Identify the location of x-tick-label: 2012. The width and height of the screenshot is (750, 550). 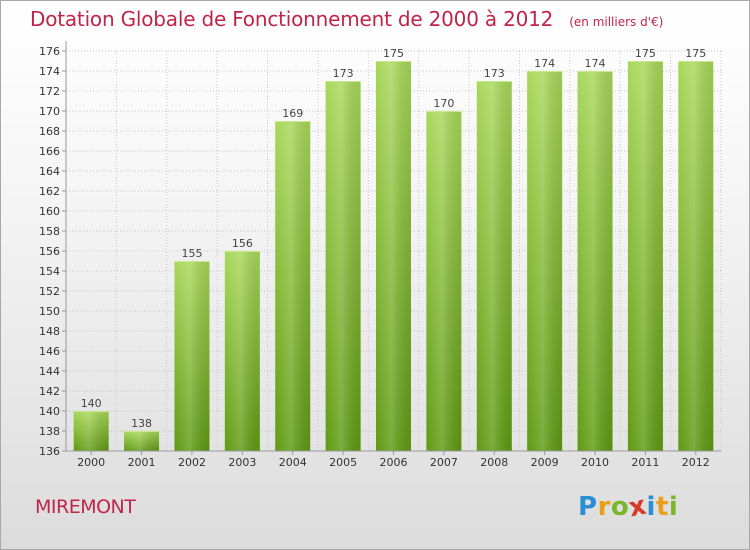
(696, 462).